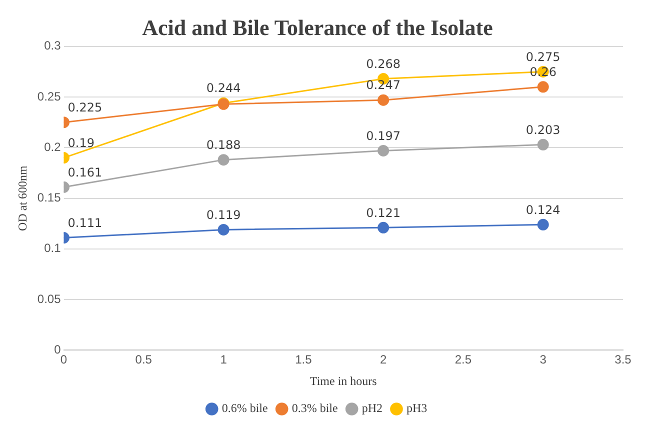 The height and width of the screenshot is (433, 645). What do you see at coordinates (315, 408) in the screenshot?
I see `legend-label: 0.3% bile` at bounding box center [315, 408].